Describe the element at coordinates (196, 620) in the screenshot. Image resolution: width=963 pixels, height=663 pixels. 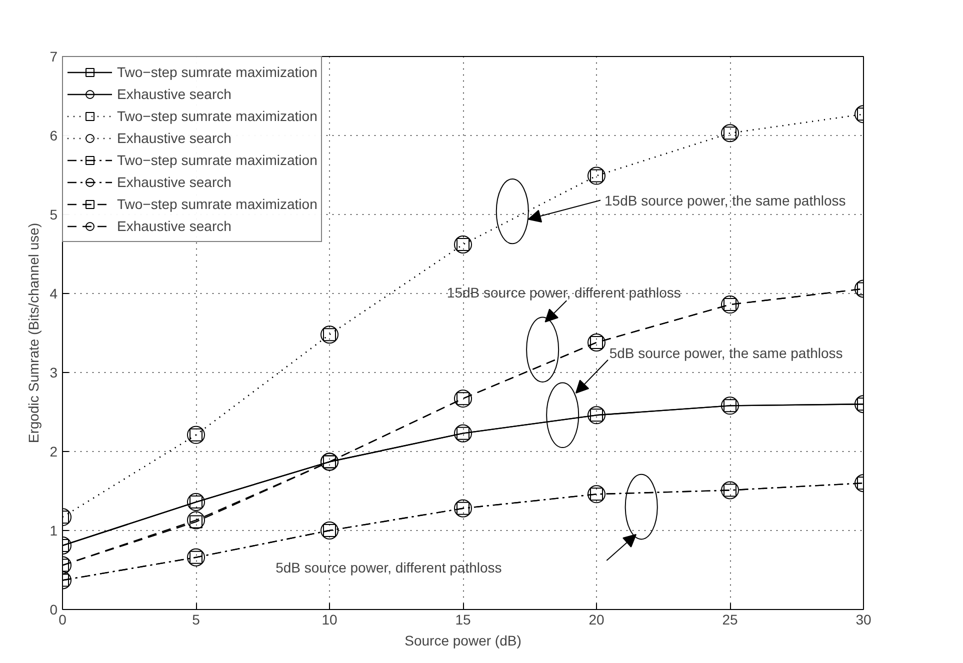
I see `x-tick-label: 5` at that location.